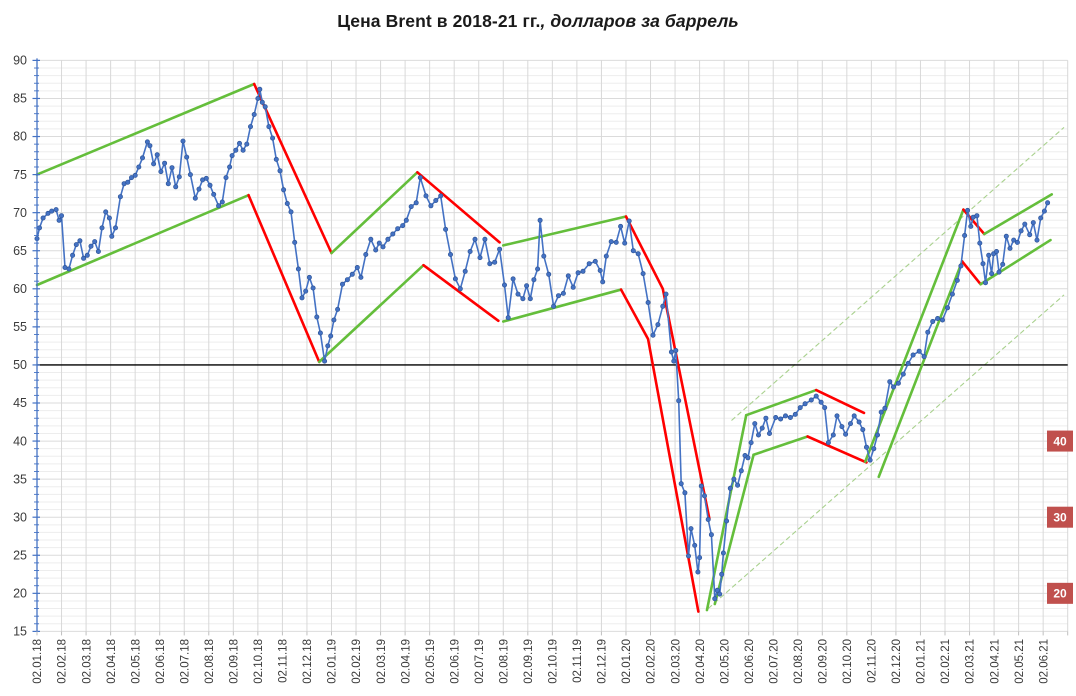 The height and width of the screenshot is (696, 1076). What do you see at coordinates (627, 661) in the screenshot?
I see `x-axis-label: 02.01.20` at bounding box center [627, 661].